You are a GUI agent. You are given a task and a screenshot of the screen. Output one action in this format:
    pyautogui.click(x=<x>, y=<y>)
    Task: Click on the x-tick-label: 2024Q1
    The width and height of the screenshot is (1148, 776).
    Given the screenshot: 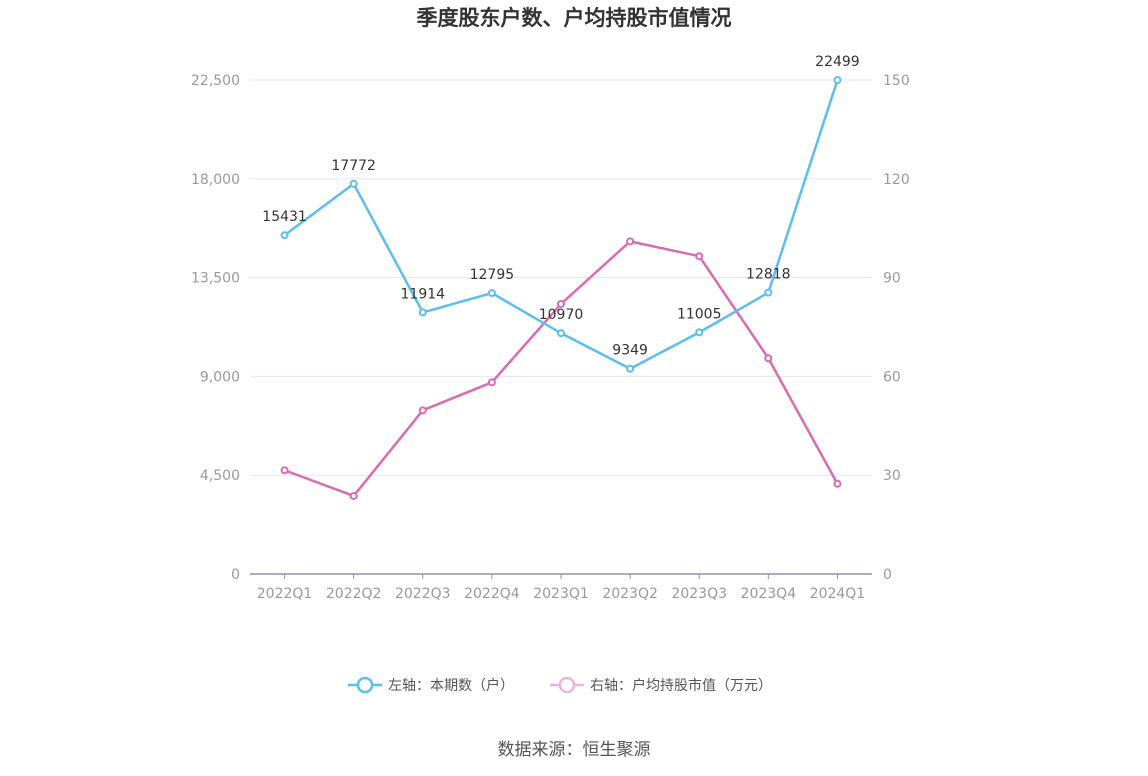 What is the action you would take?
    pyautogui.click(x=838, y=594)
    